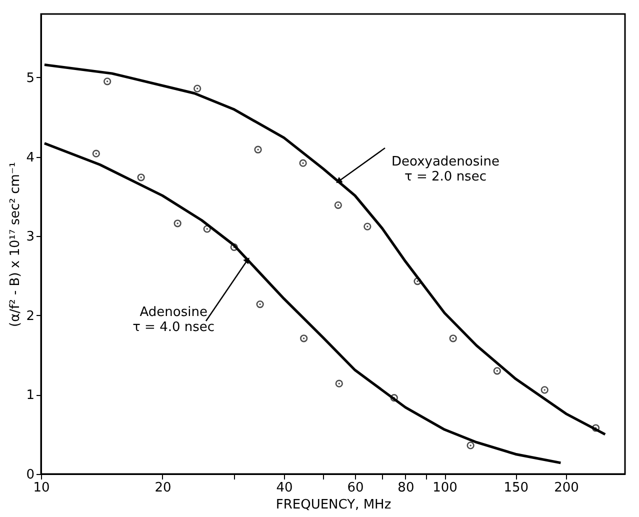 This screenshot has width=639, height=517. I want to click on y-tick-label: 5, so click(30, 78).